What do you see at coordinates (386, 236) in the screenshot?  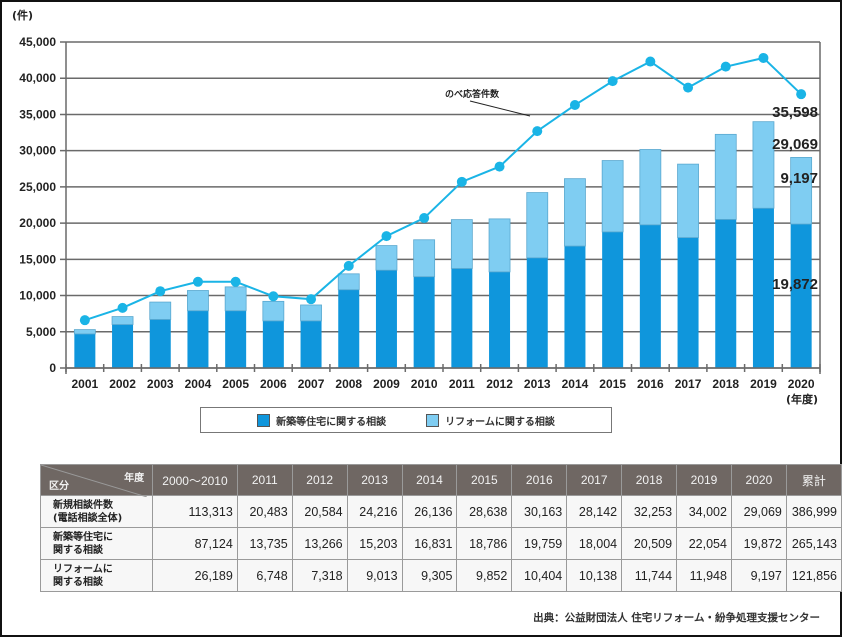 I see `line-point-2009` at bounding box center [386, 236].